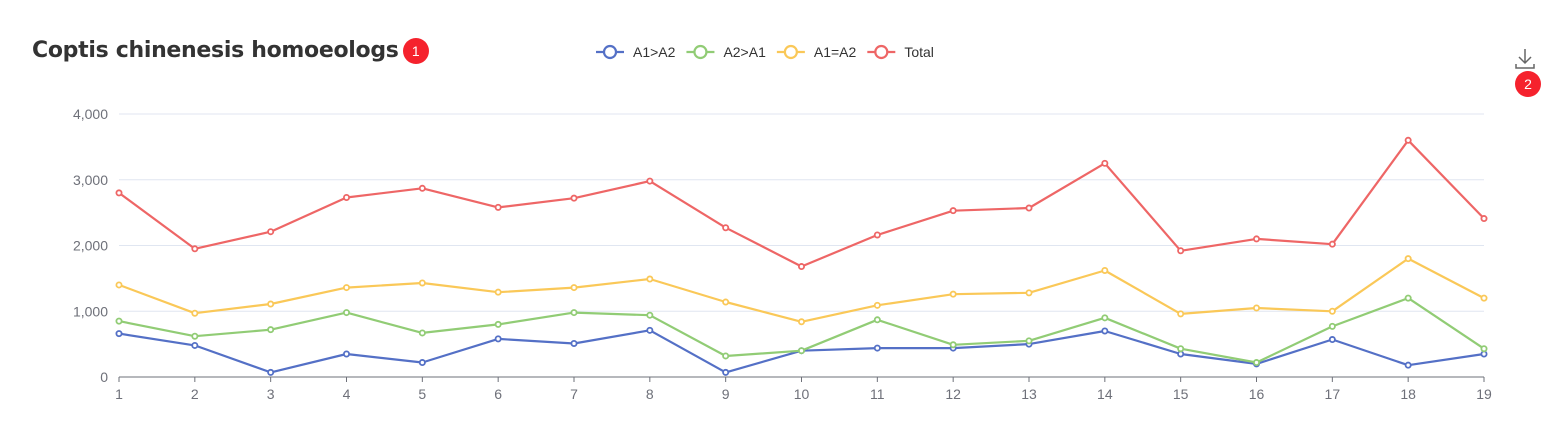  I want to click on legend-item-a1-gt-a2: A1>A2, so click(636, 52).